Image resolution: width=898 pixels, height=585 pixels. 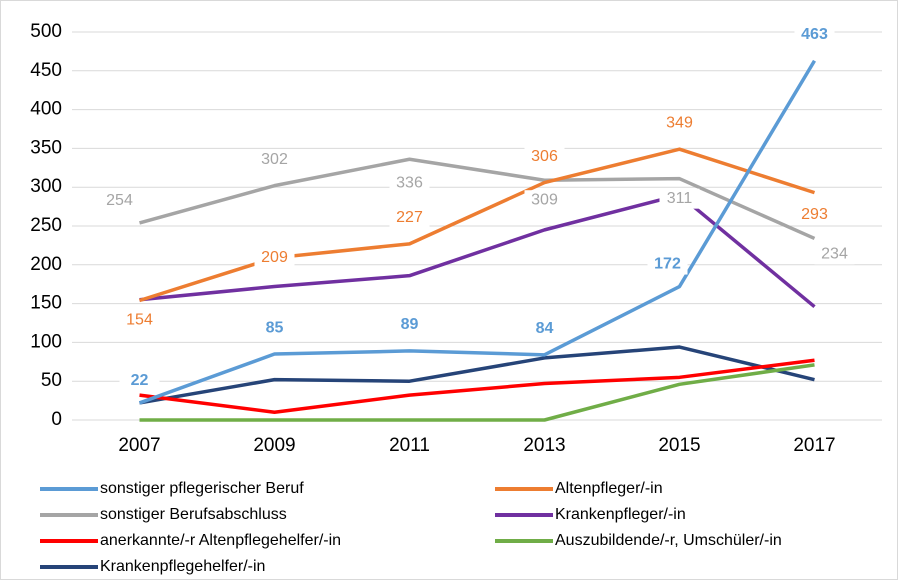 I want to click on data-label: 227, so click(x=409, y=217).